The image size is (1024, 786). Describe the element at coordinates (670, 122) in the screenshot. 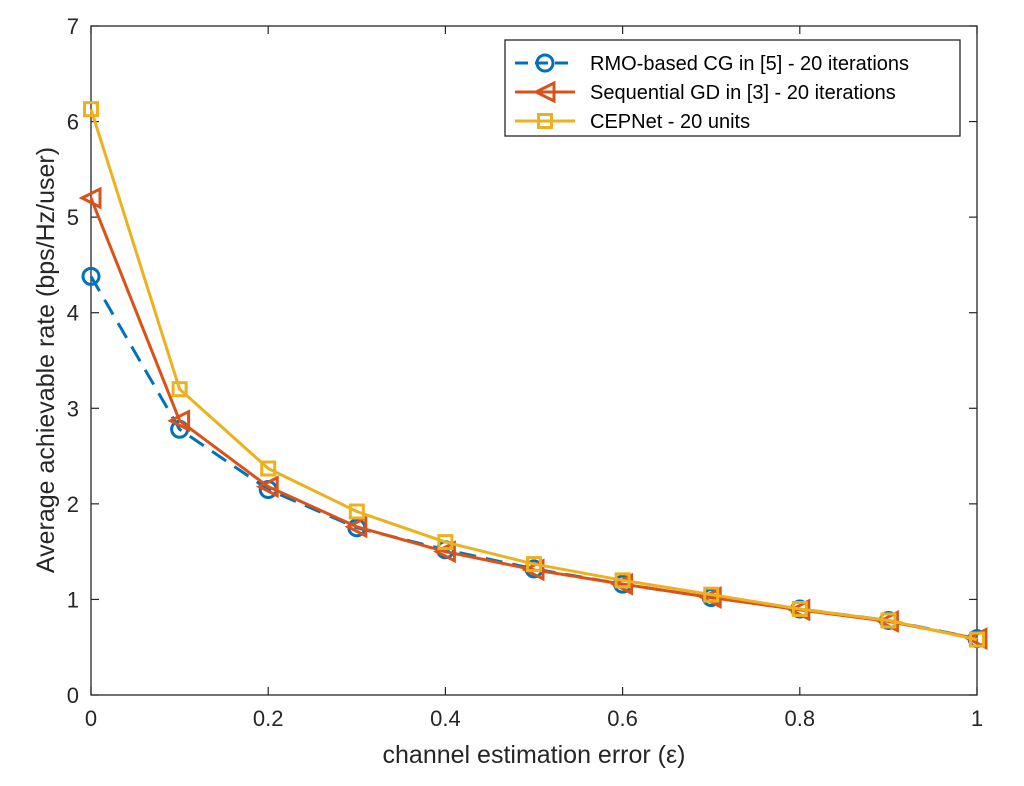

I see `legend-label: CEPNet - 20 units` at that location.